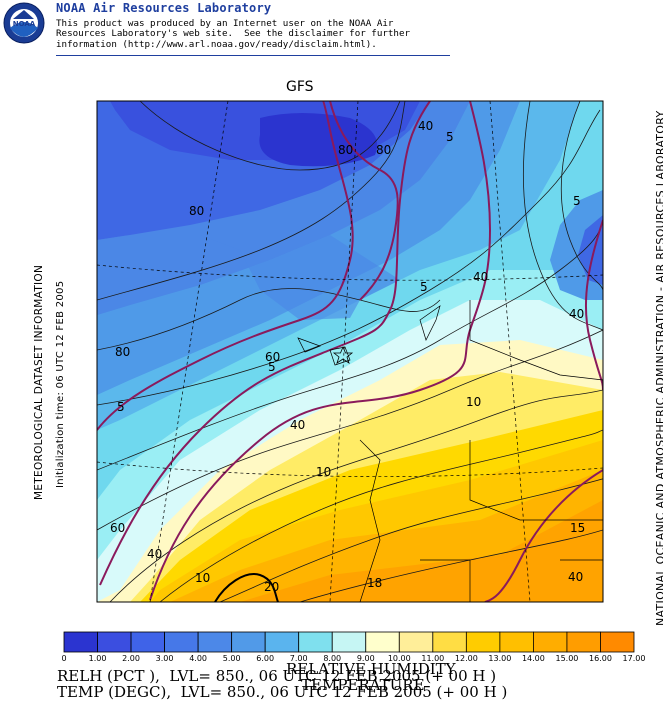 This screenshot has width=663, height=701. I want to click on temp-label: 20, so click(271, 587).